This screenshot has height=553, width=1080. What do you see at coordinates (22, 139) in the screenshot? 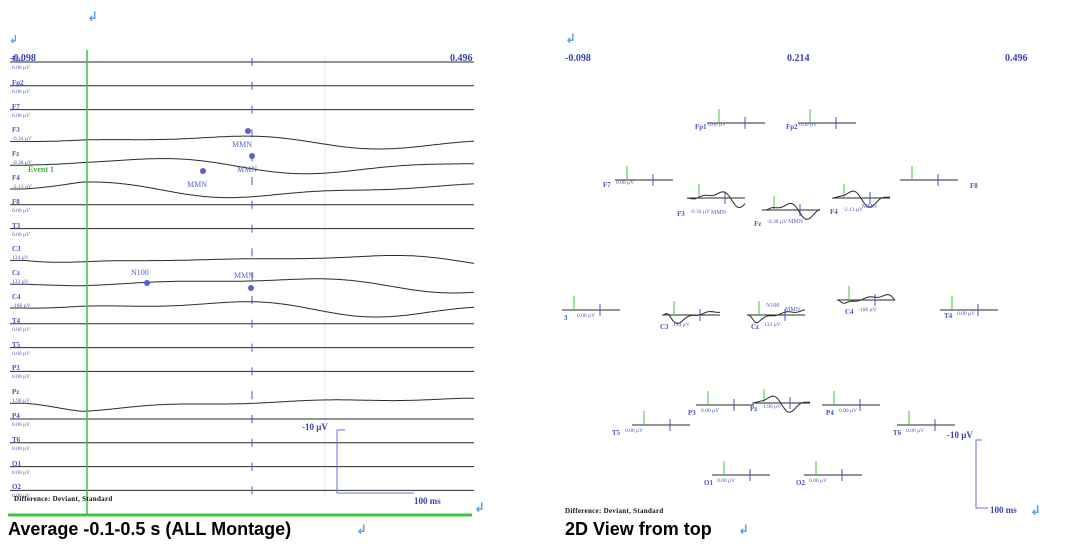
I see `channel-value: -0.34 µV` at bounding box center [22, 139].